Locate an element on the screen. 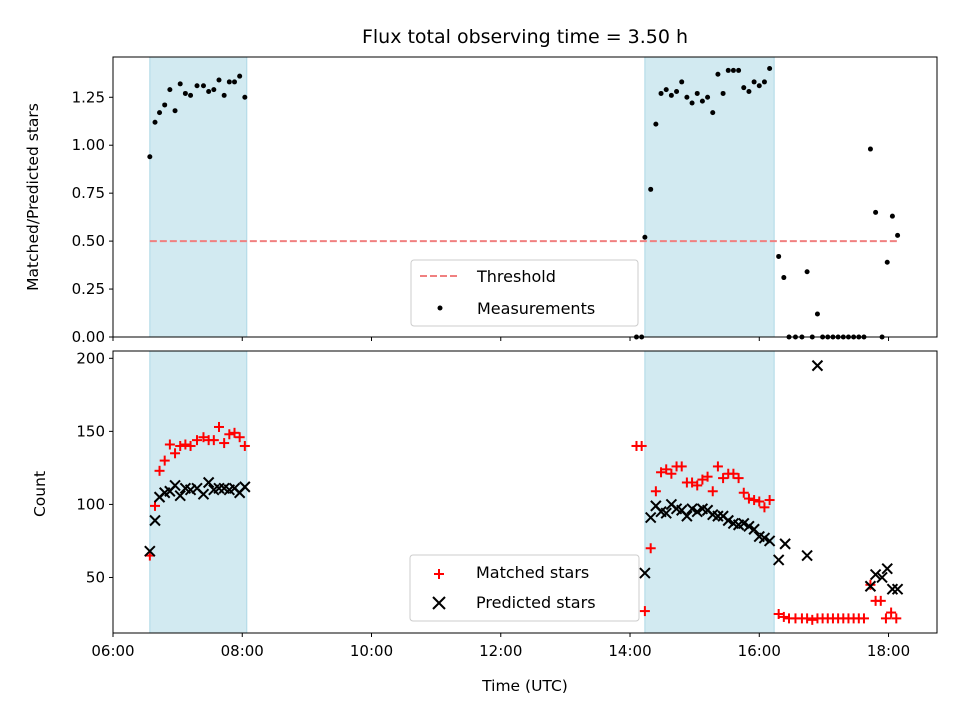  bottom-legend: Matched stars Predicted stars is located at coordinates (524, 588).